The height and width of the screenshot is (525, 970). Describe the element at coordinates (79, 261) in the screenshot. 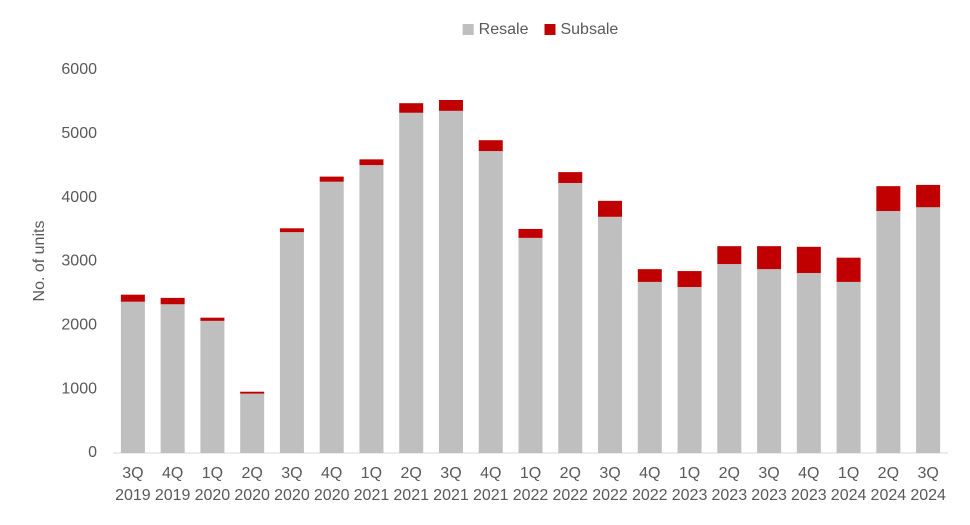

I see `y-tick-label: 3000` at that location.